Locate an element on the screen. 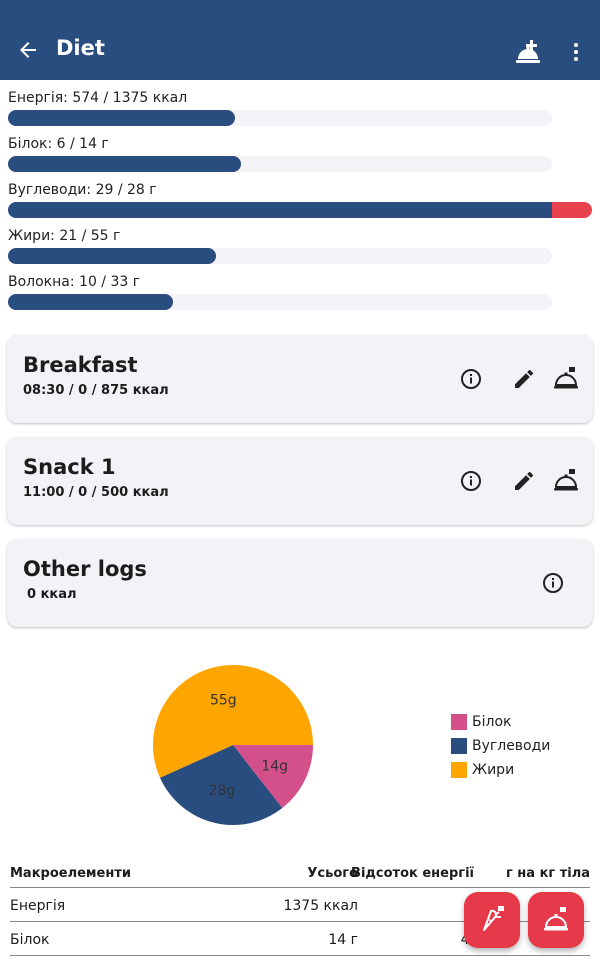  page-title: Diet is located at coordinates (80, 48).